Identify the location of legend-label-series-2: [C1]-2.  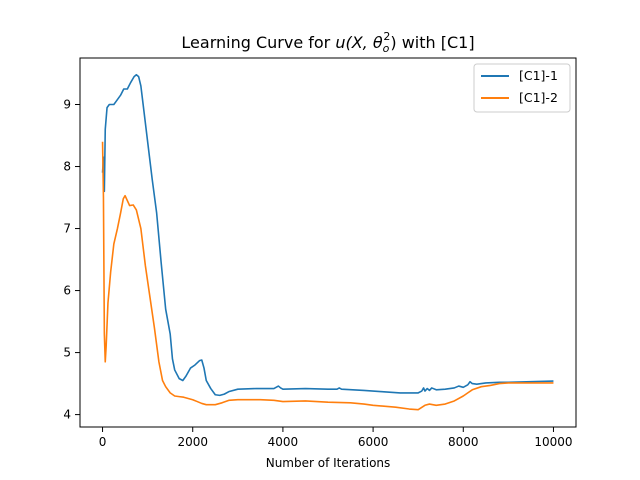
(538, 97).